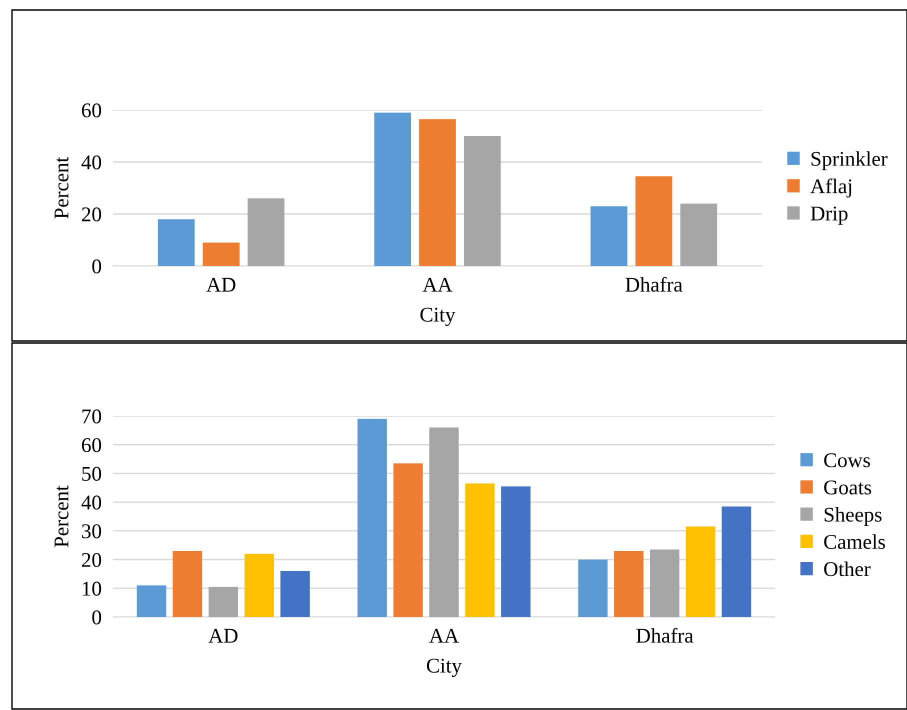 The height and width of the screenshot is (710, 907). What do you see at coordinates (829, 215) in the screenshot?
I see `legend-label: Drip` at bounding box center [829, 215].